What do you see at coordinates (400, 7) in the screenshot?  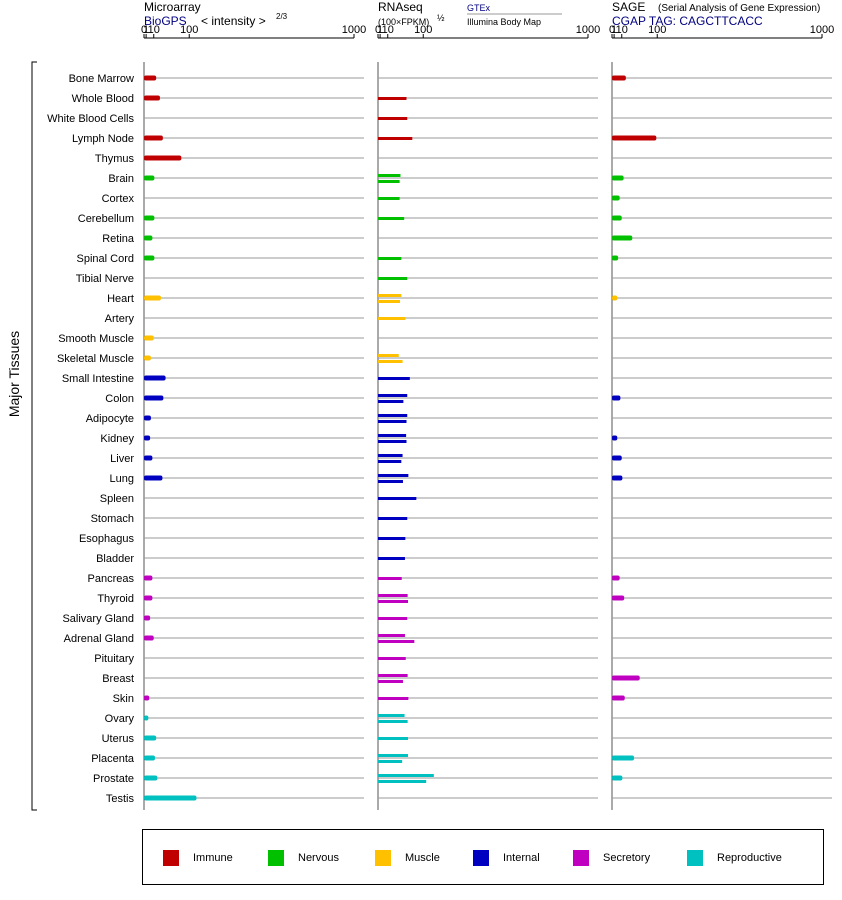 I see `panel-title: RNAseq` at bounding box center [400, 7].